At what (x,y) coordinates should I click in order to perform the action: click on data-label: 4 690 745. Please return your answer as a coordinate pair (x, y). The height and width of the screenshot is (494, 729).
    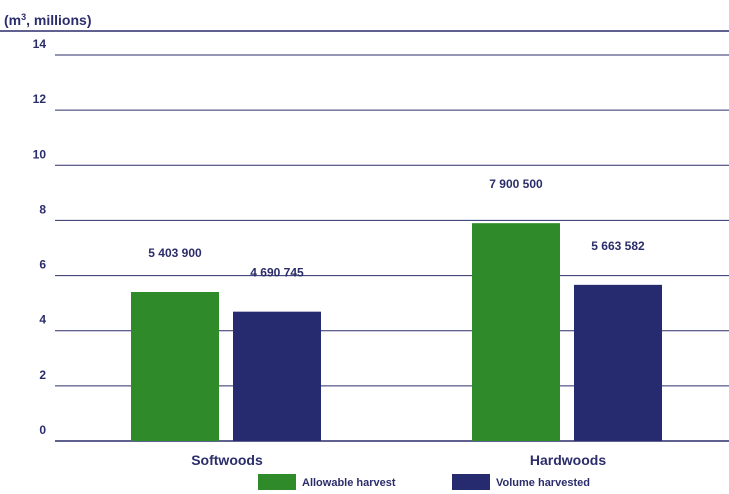
    Looking at the image, I should click on (277, 273).